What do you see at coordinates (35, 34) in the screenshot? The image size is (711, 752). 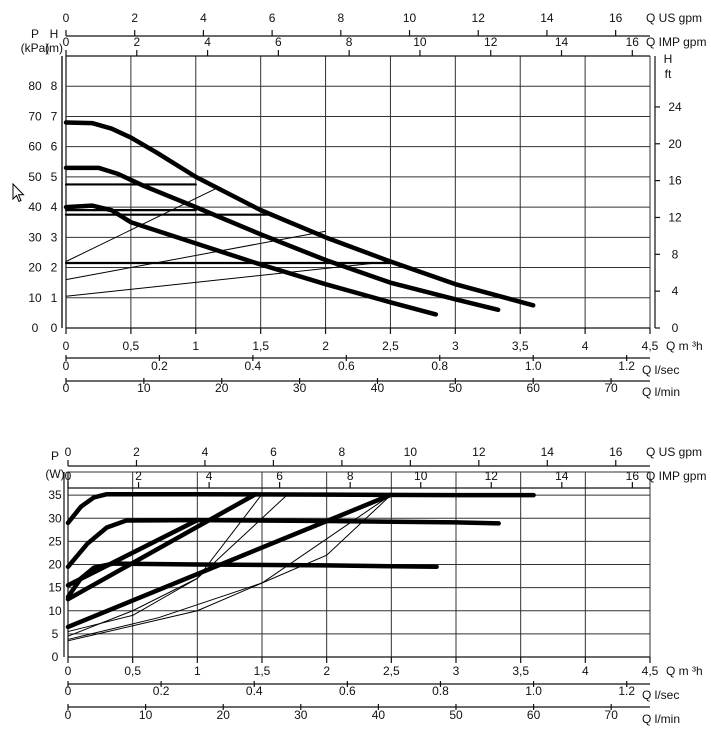 I see `left-axis-title: P` at bounding box center [35, 34].